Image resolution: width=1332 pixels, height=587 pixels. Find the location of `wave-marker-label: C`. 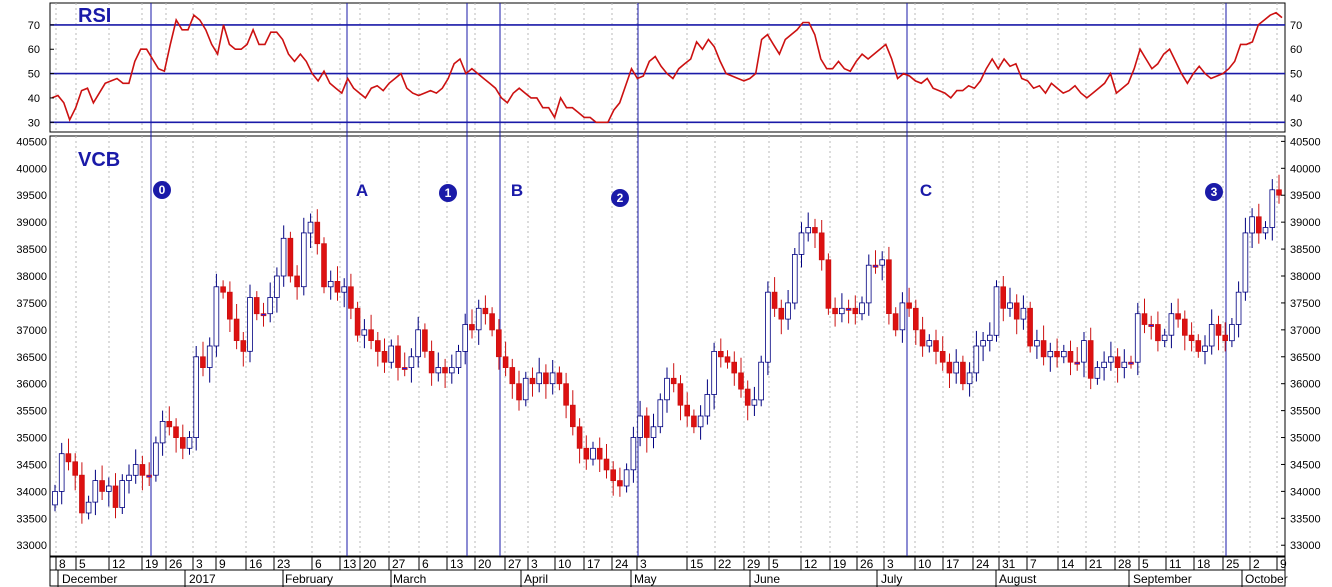

wave-marker-label: C is located at coordinates (926, 190).